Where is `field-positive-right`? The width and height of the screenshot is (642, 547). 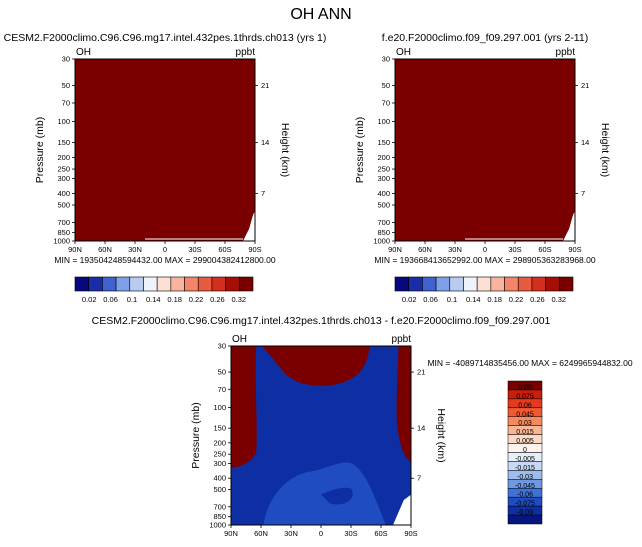 field-positive-right is located at coordinates (403, 404).